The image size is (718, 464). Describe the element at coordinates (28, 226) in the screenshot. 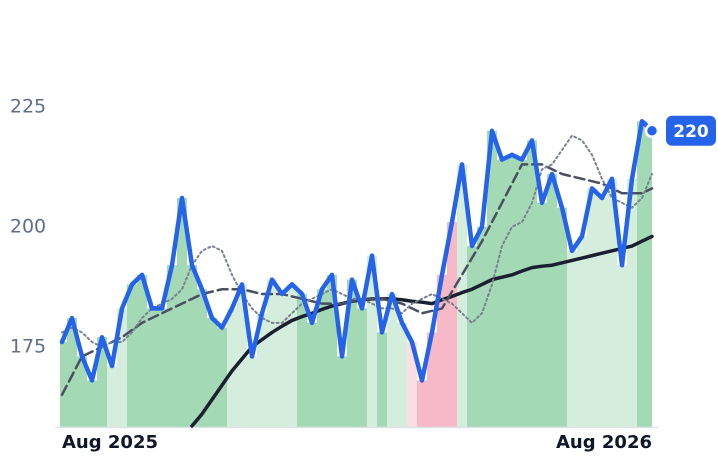

I see `y-tick-label: 200` at that location.